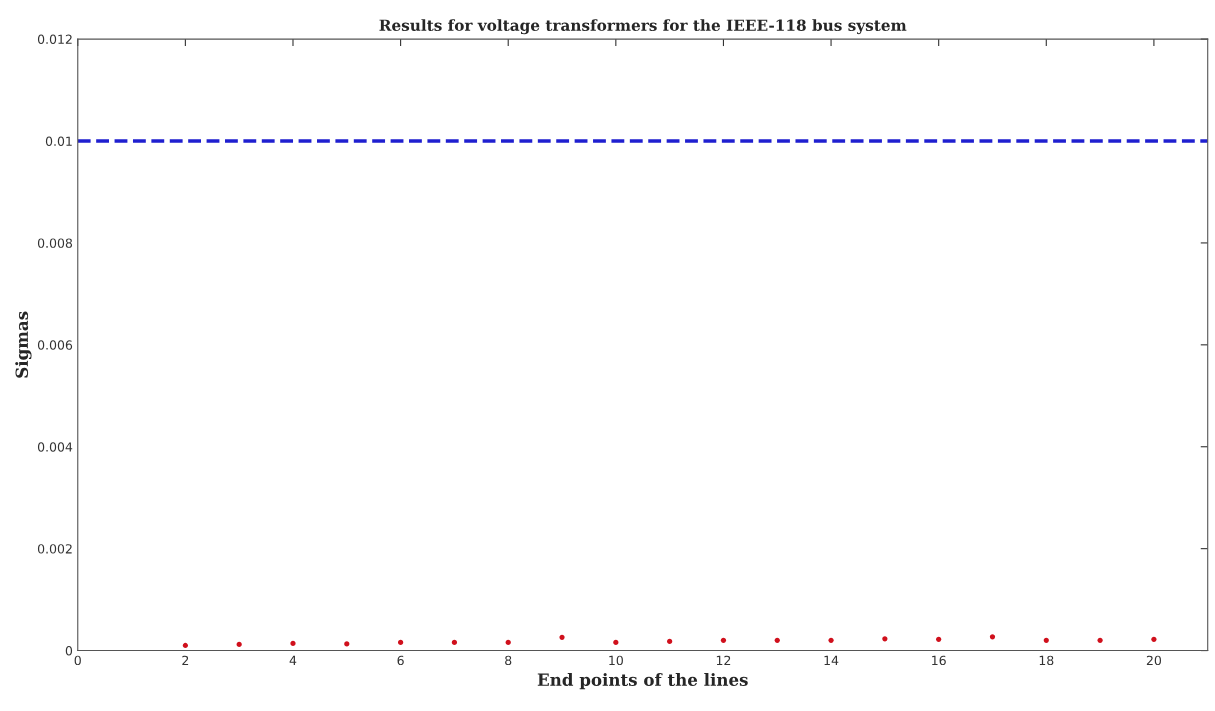 The height and width of the screenshot is (711, 1215). Describe the element at coordinates (643, 27) in the screenshot. I see `chart-title: Results for voltage transformers for the IEEE-118 bus system` at that location.